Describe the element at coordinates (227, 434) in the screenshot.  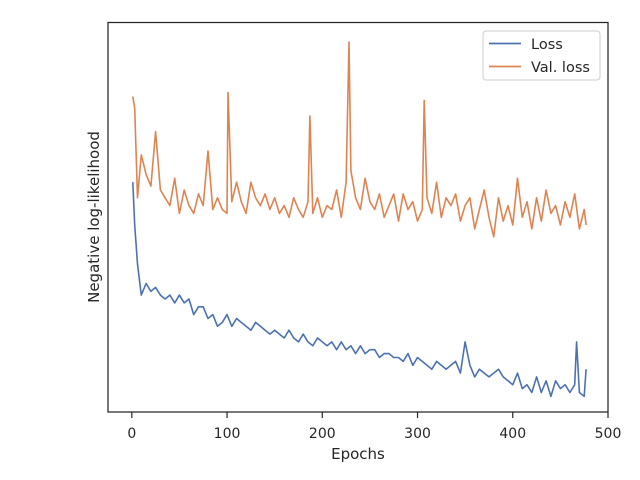
I see `x-tick-label: 100` at that location.